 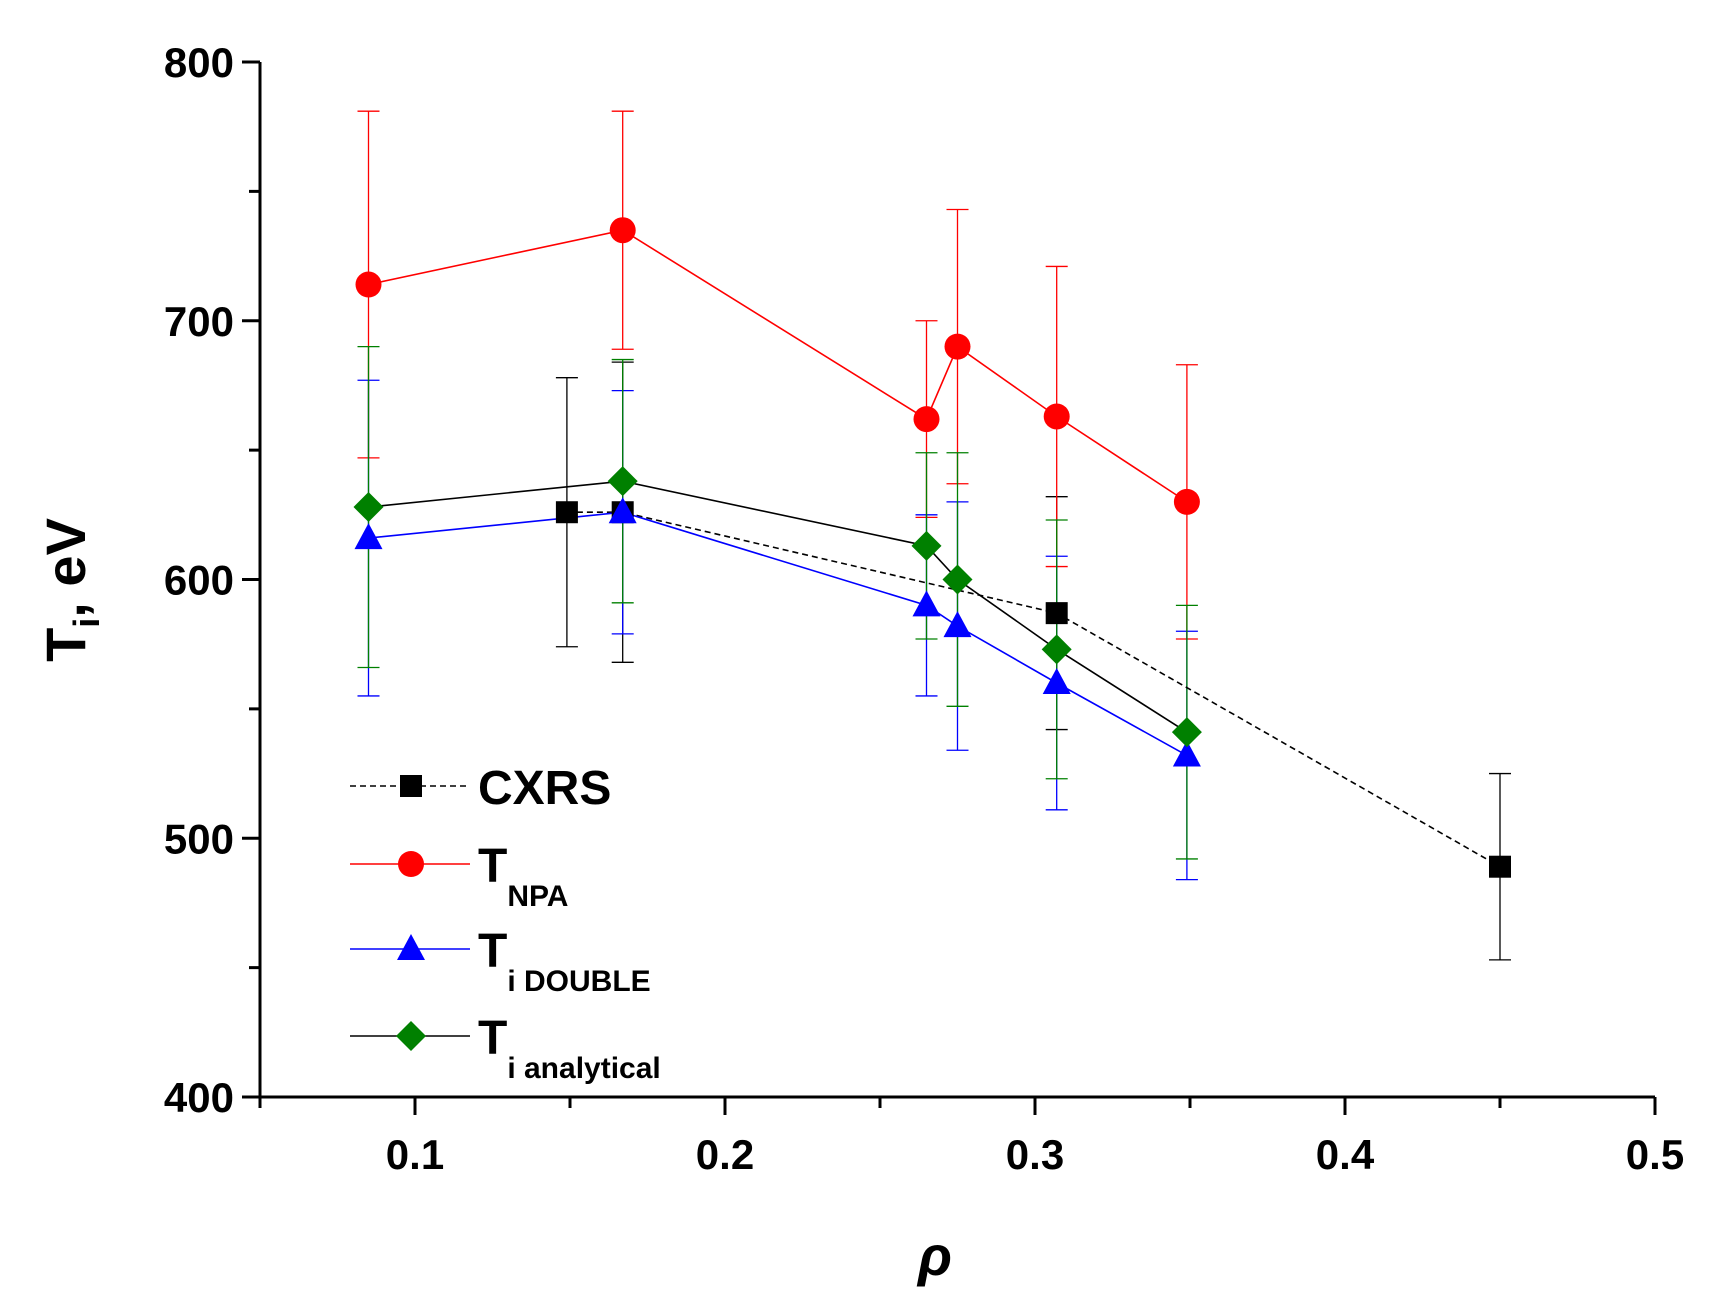 I want to click on legend-label-sub: i DOUBLE, so click(x=578, y=981).